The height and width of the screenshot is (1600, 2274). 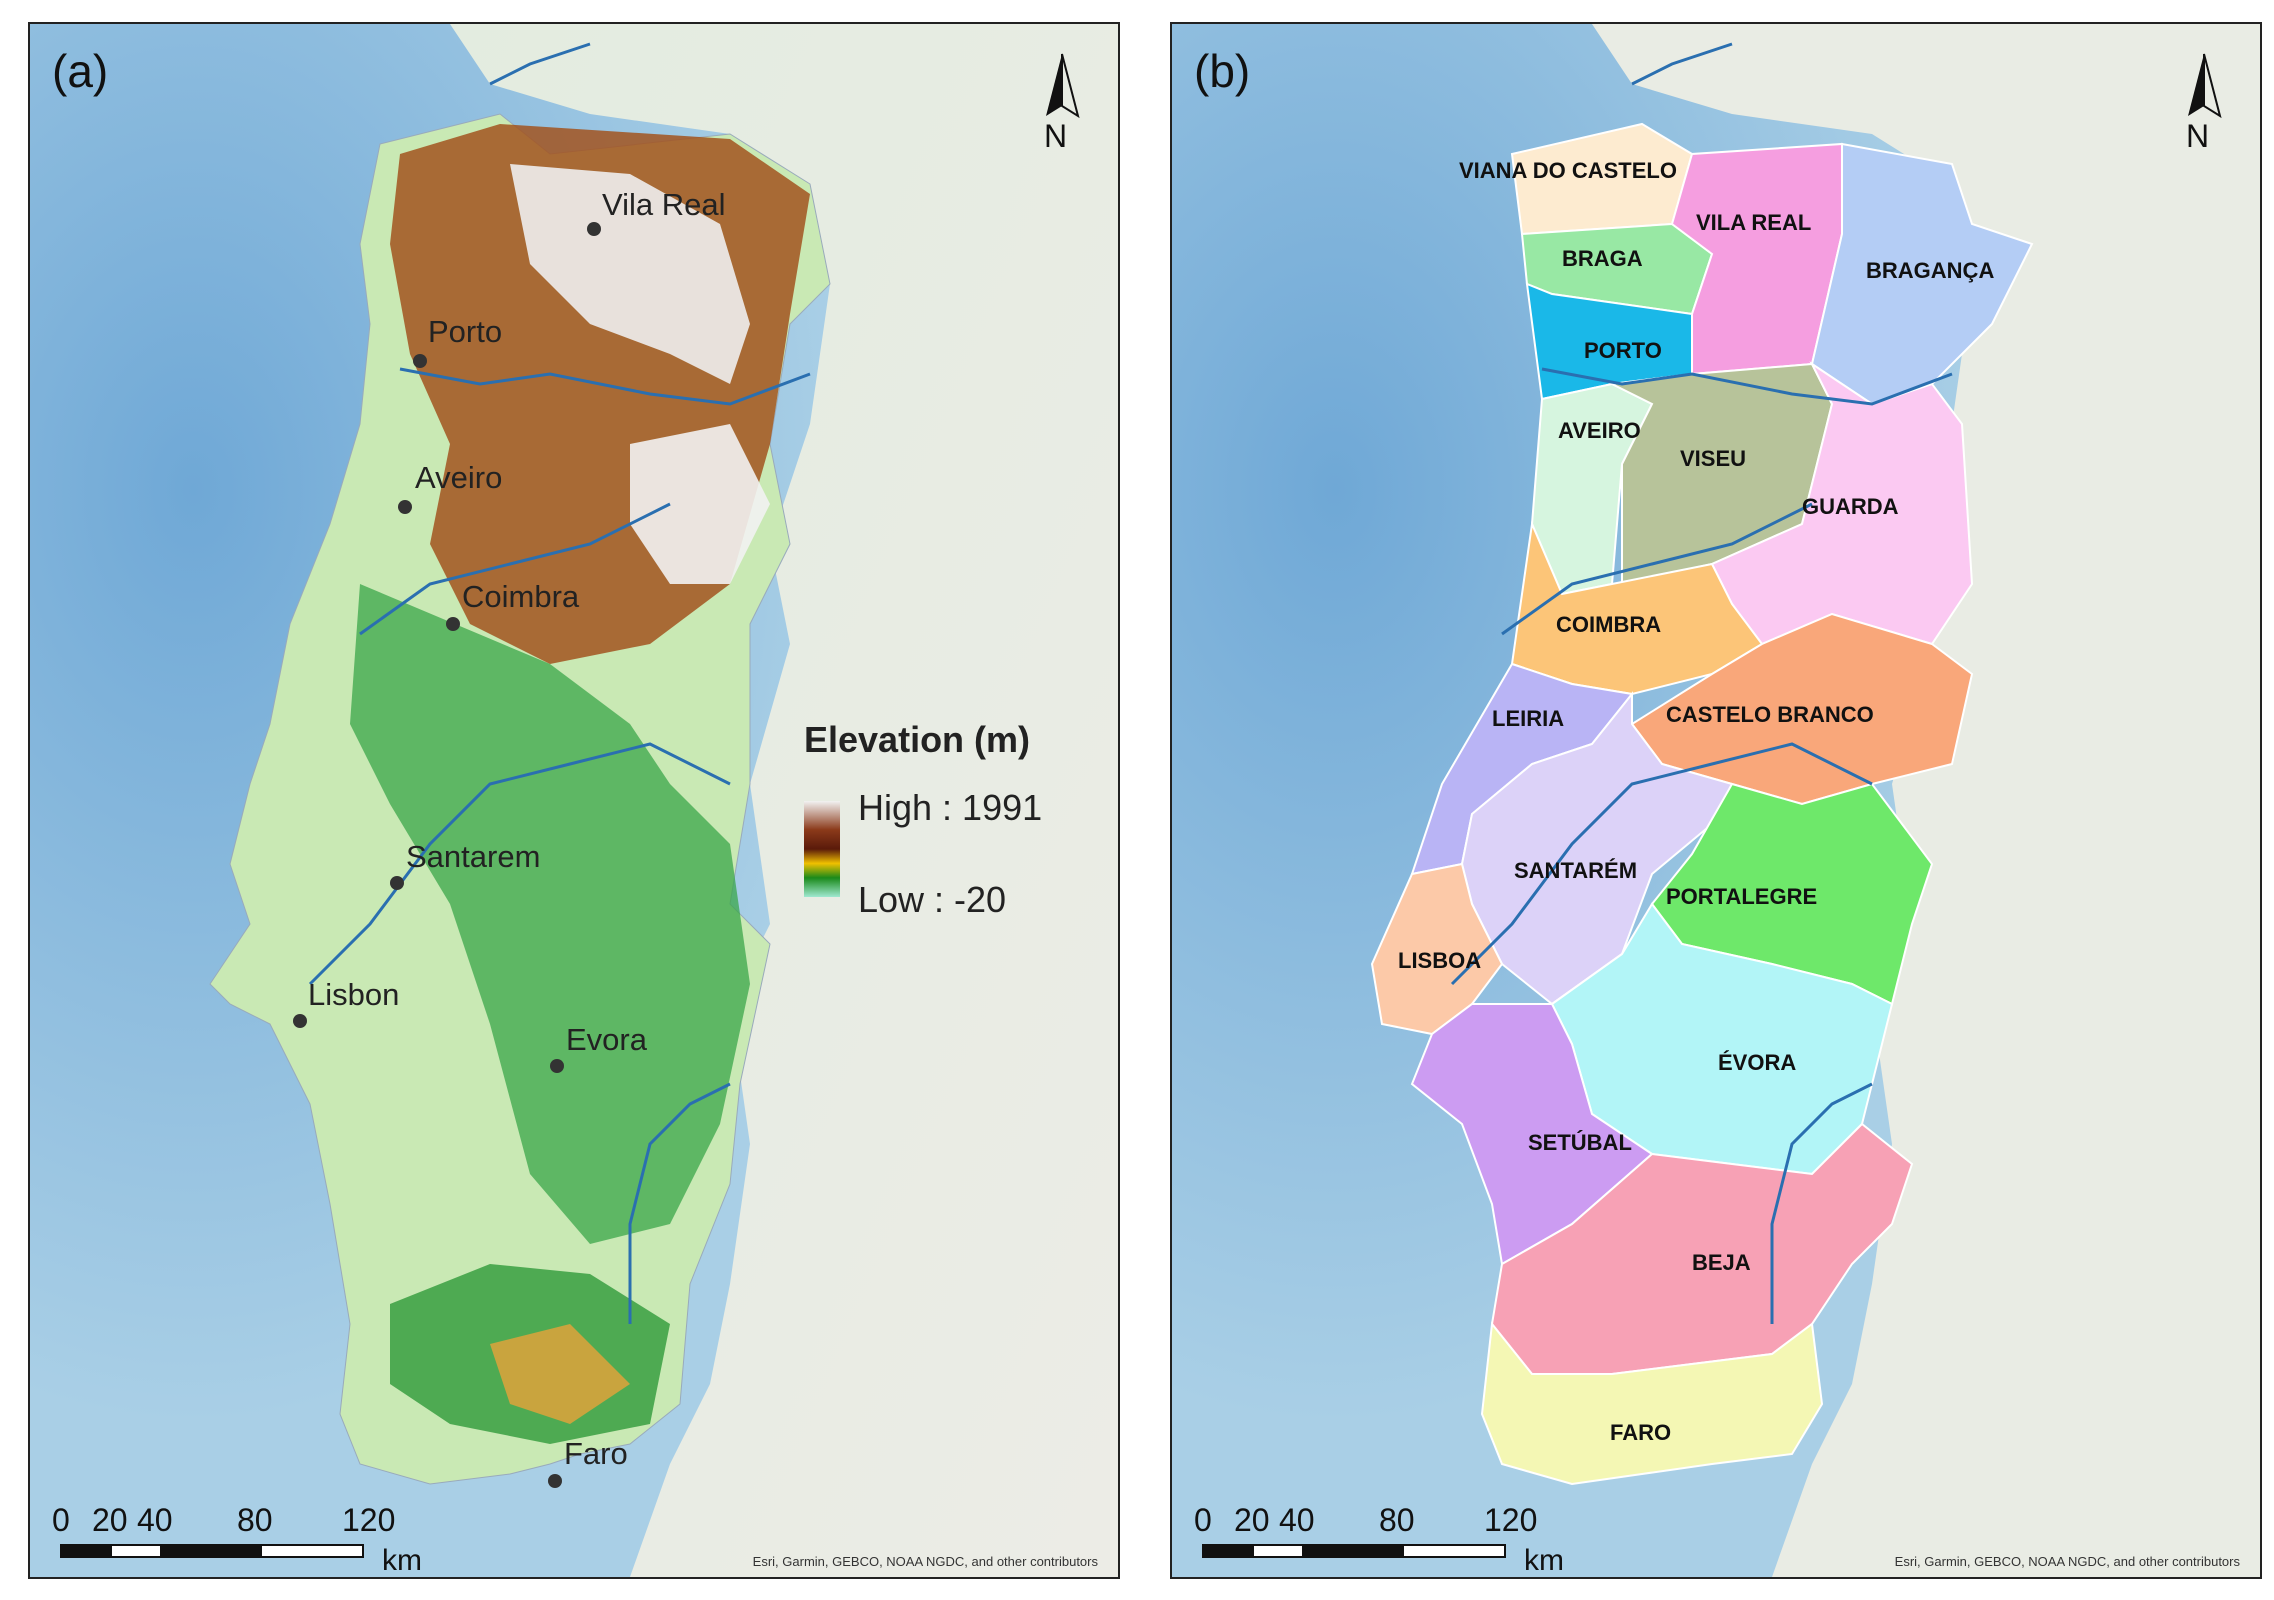 What do you see at coordinates (1850, 506) in the screenshot?
I see `district-label: GUARDA` at bounding box center [1850, 506].